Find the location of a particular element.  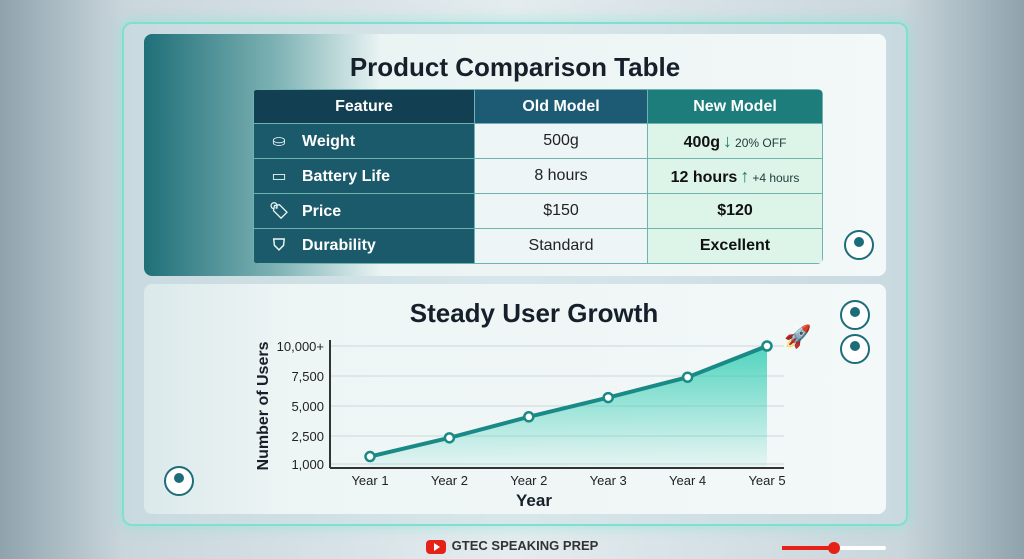

chart-title: Steady User Growth is located at coordinates (534, 313).